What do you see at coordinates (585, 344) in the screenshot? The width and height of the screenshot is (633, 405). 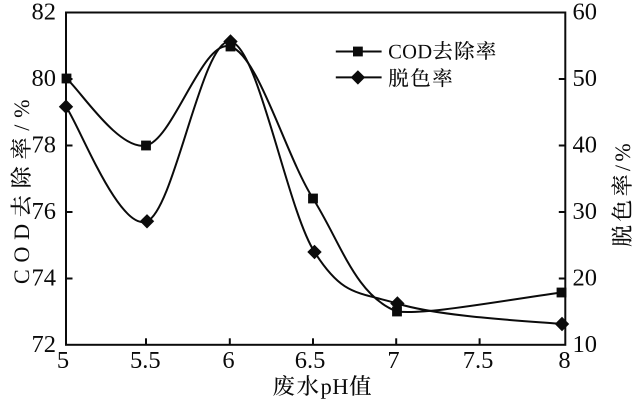 I see `svg-text: 10` at bounding box center [585, 344].